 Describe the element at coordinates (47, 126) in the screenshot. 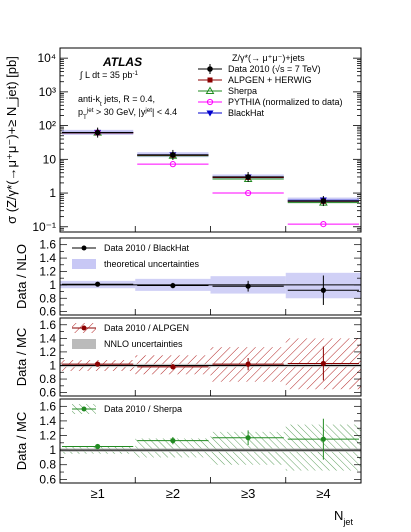

I see `y-tick-label: 10²` at that location.